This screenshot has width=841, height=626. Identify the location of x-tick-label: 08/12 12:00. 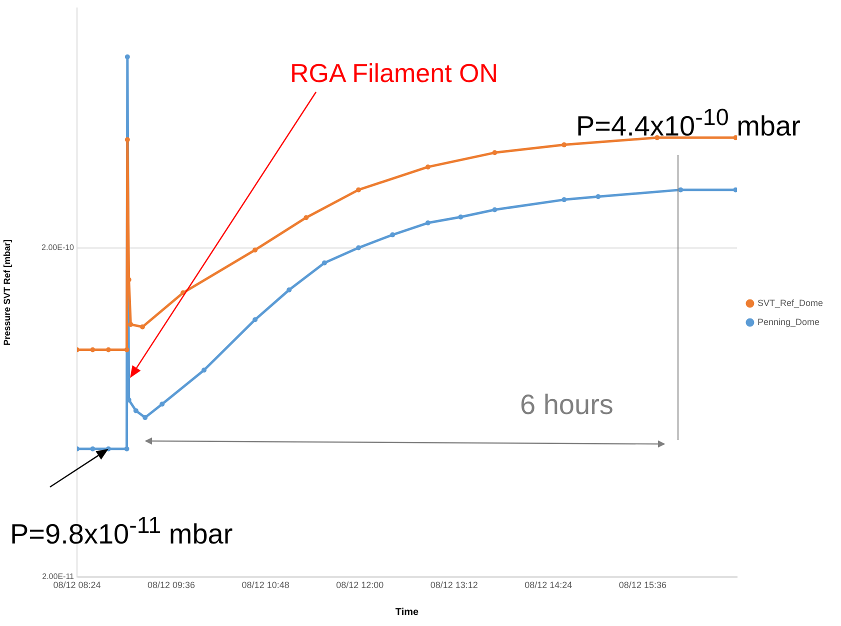
(360, 585).